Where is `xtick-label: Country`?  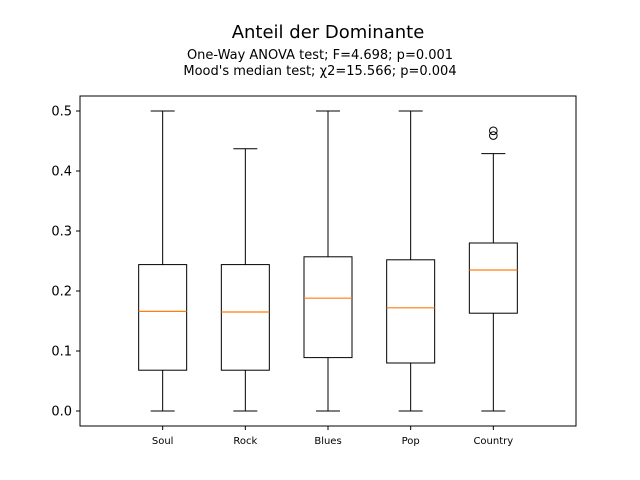
xtick-label: Country is located at coordinates (493, 441).